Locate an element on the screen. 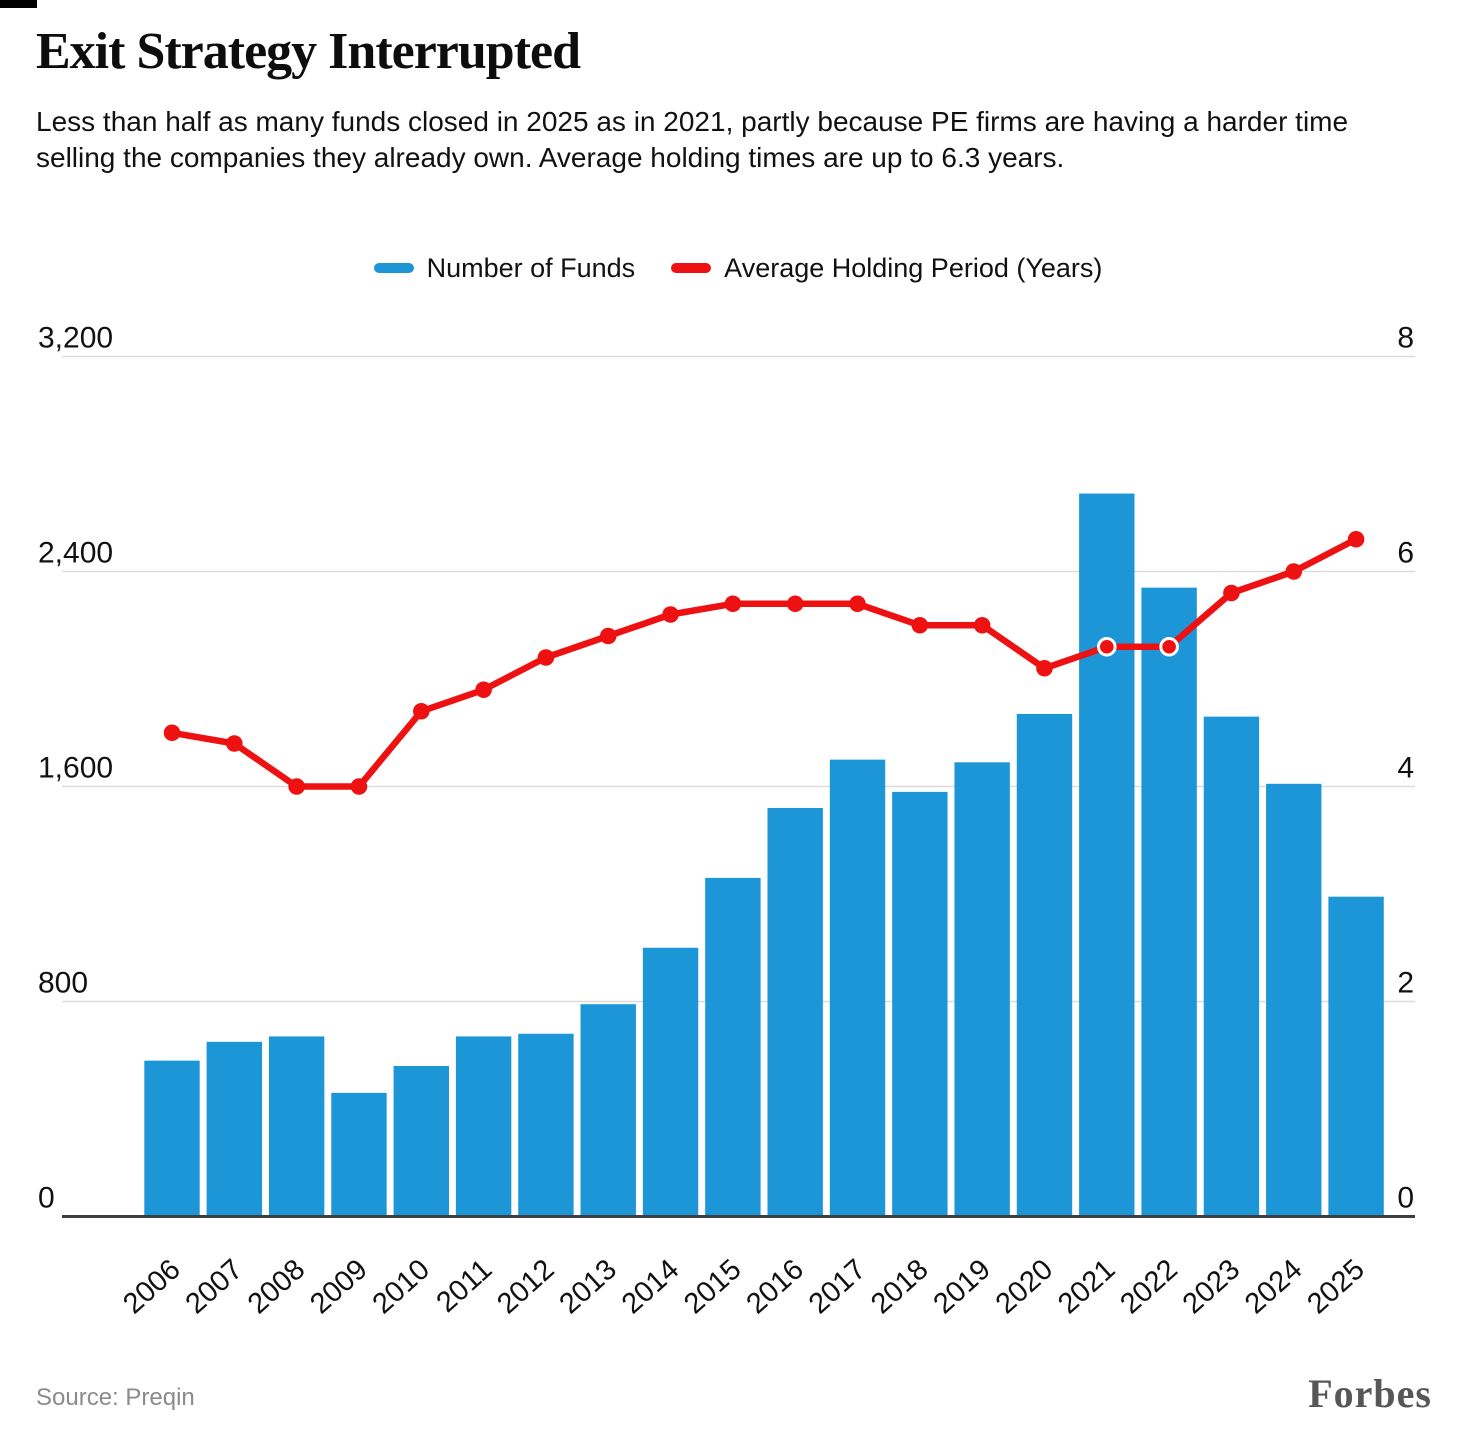  bar-2021 is located at coordinates (1107, 855).